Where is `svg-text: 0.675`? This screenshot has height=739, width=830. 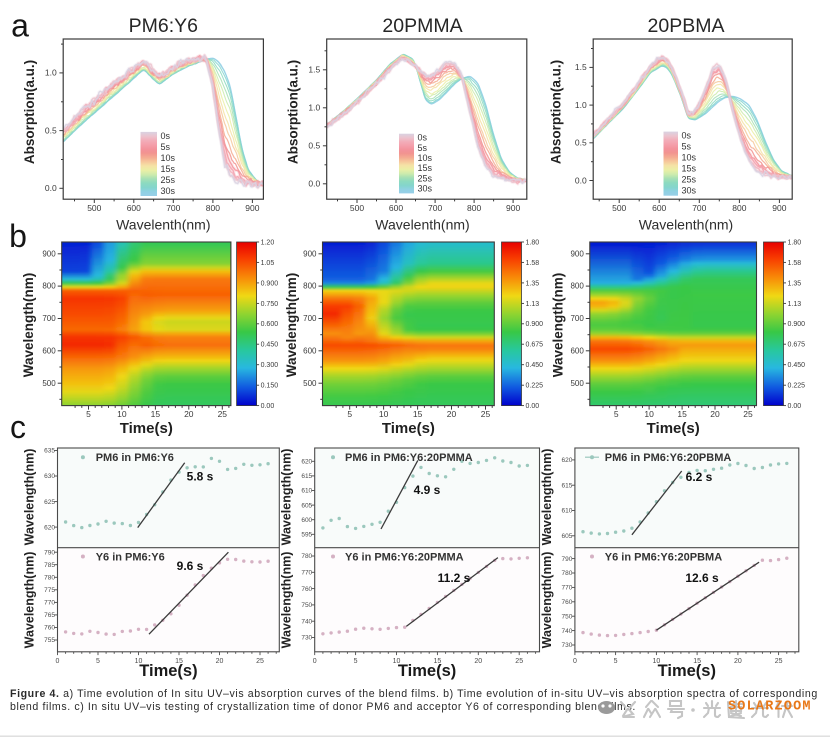 svg-text: 0.675 is located at coordinates (535, 345).